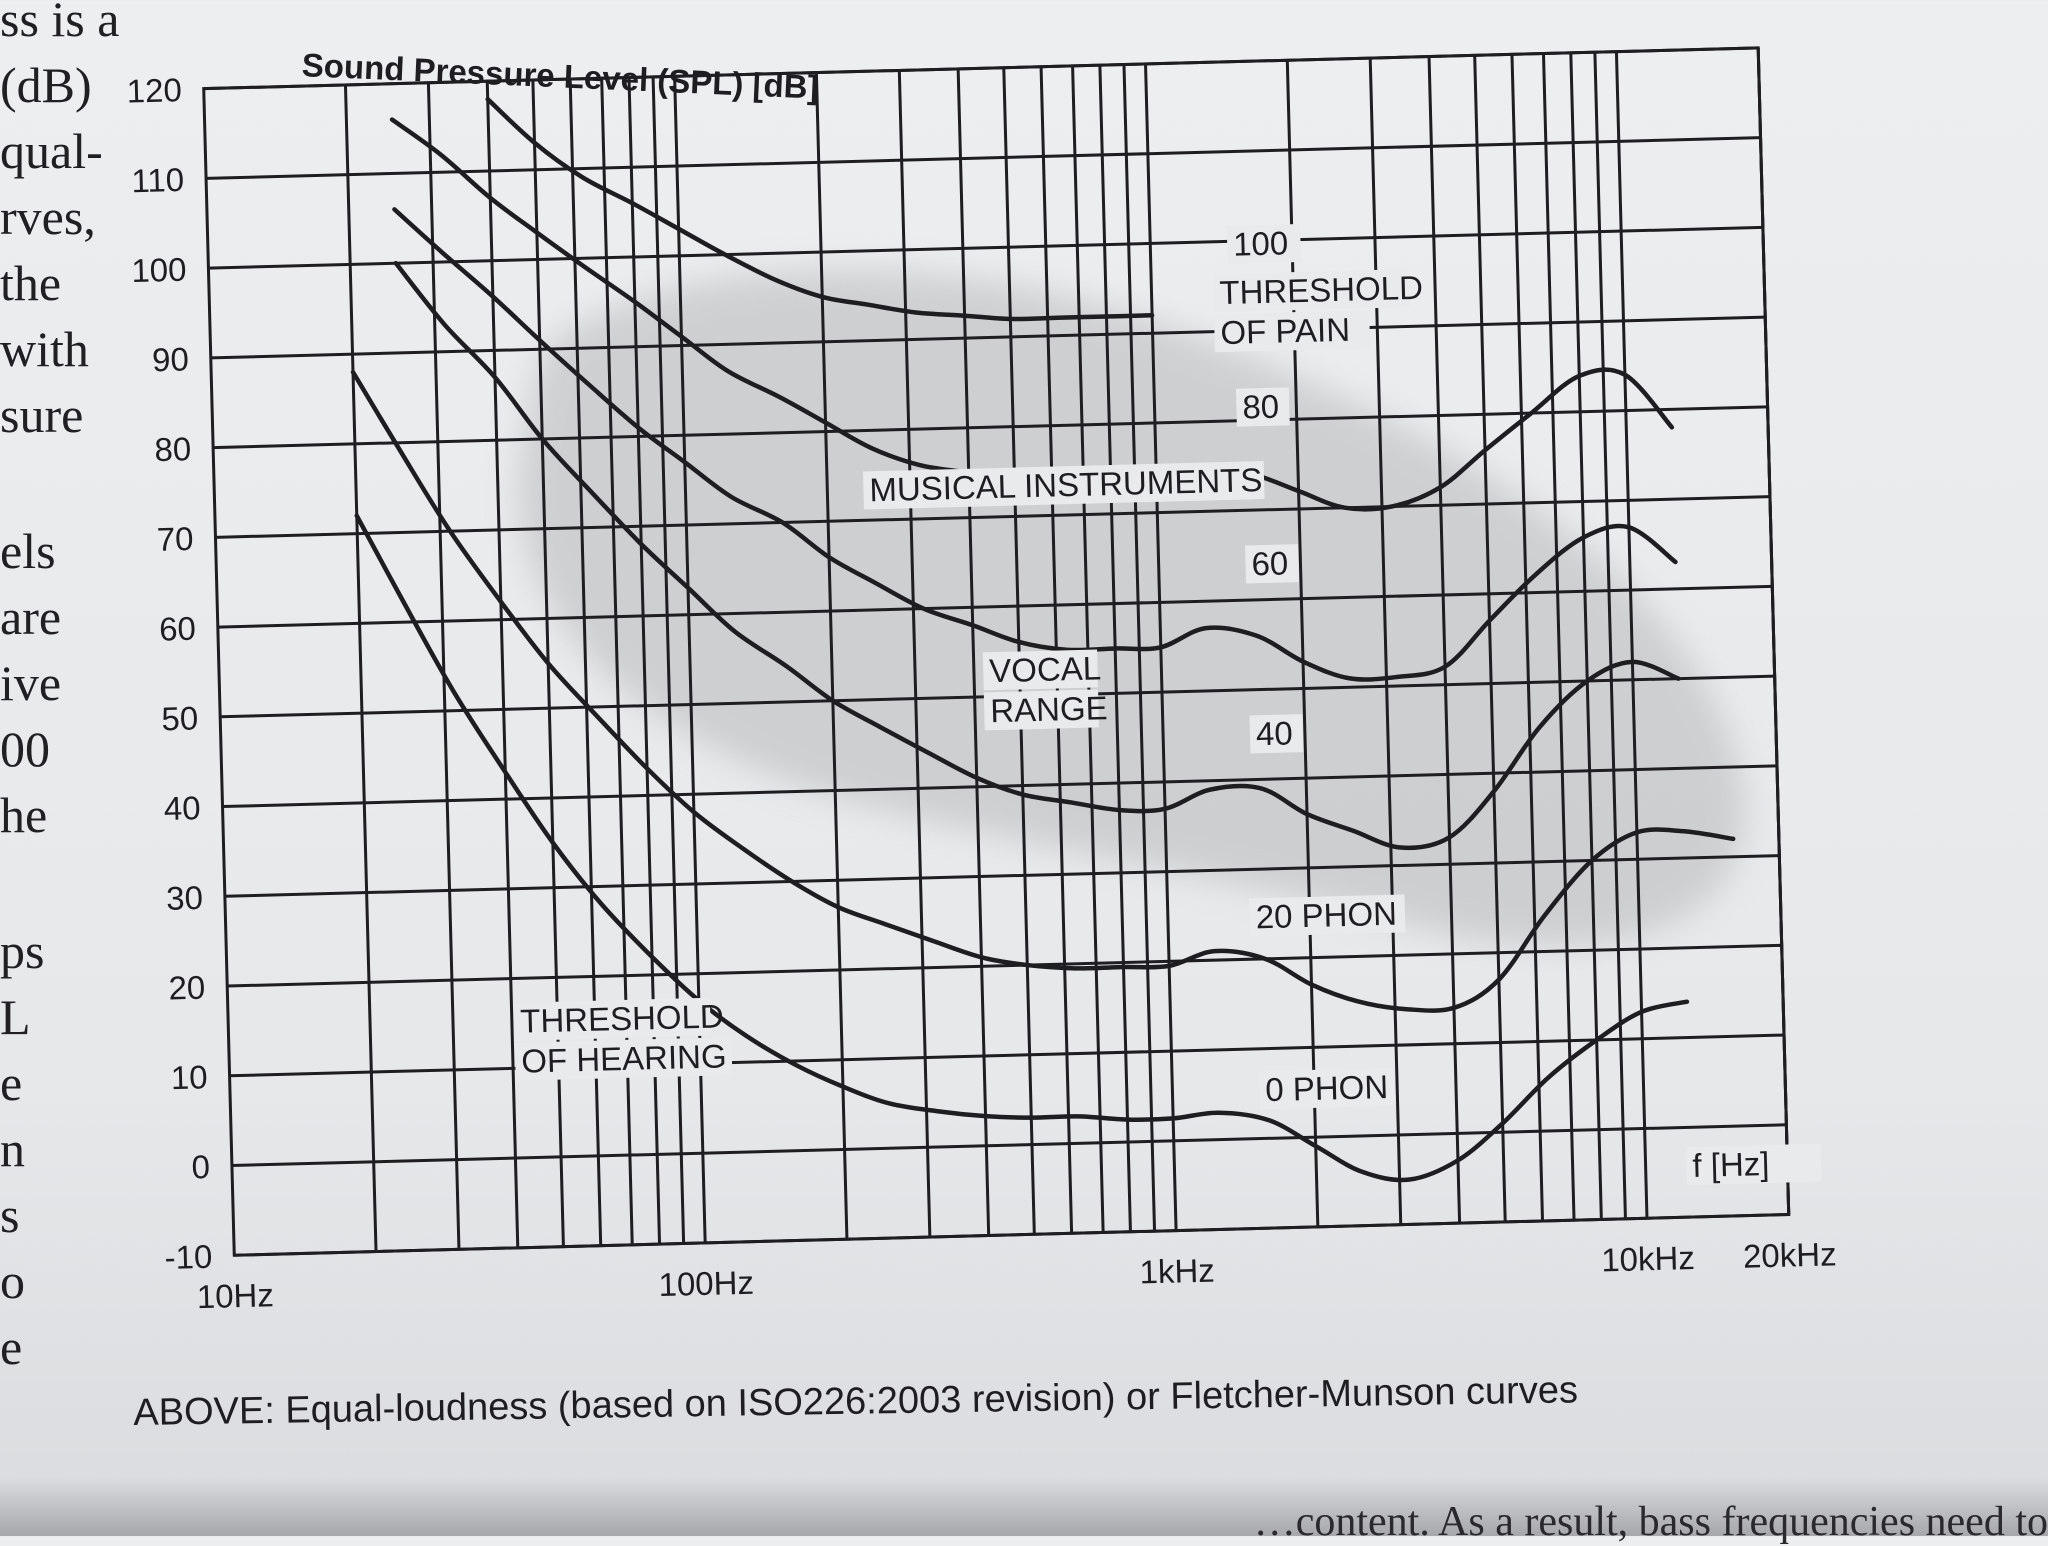 This screenshot has width=2048, height=1546. Describe the element at coordinates (159, 270) in the screenshot. I see `y-tick-label: 100` at that location.